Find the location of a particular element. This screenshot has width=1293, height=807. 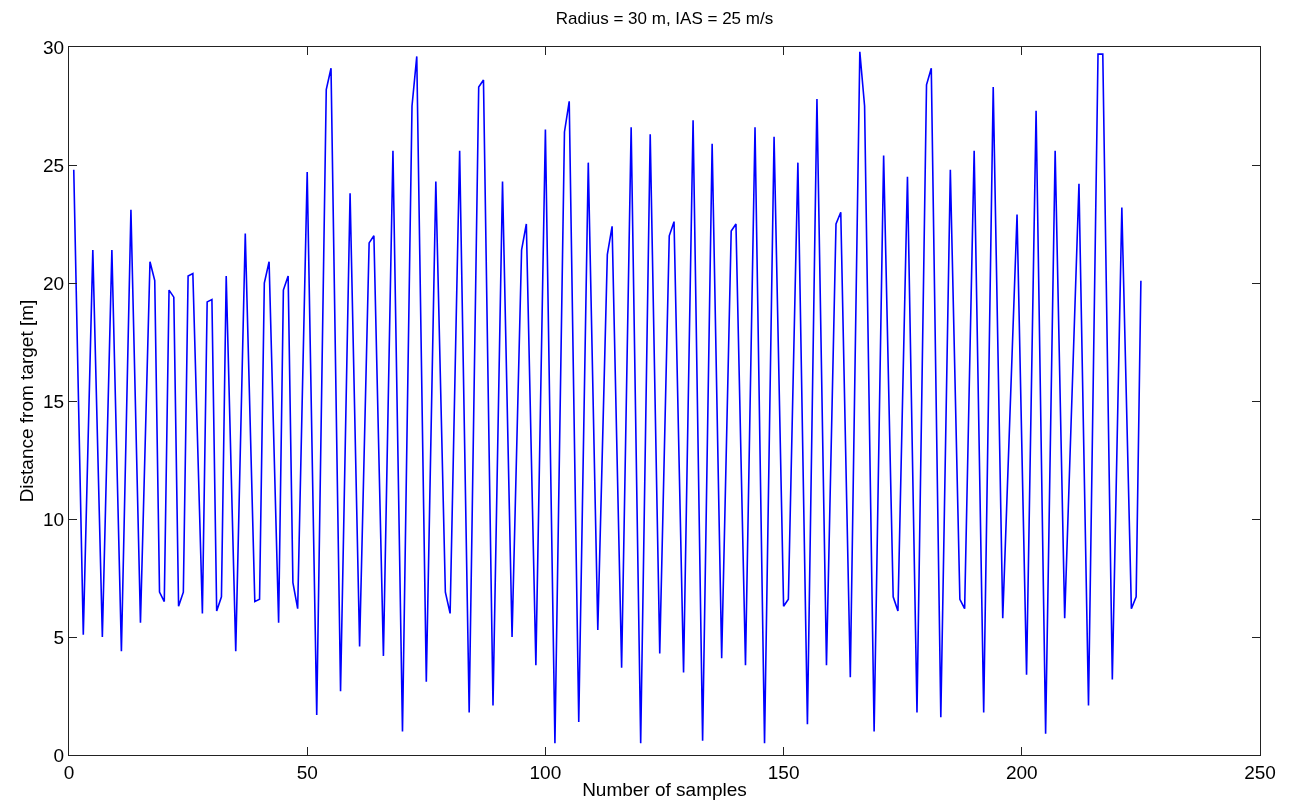

x-tick-label: 200 is located at coordinates (1021, 772).